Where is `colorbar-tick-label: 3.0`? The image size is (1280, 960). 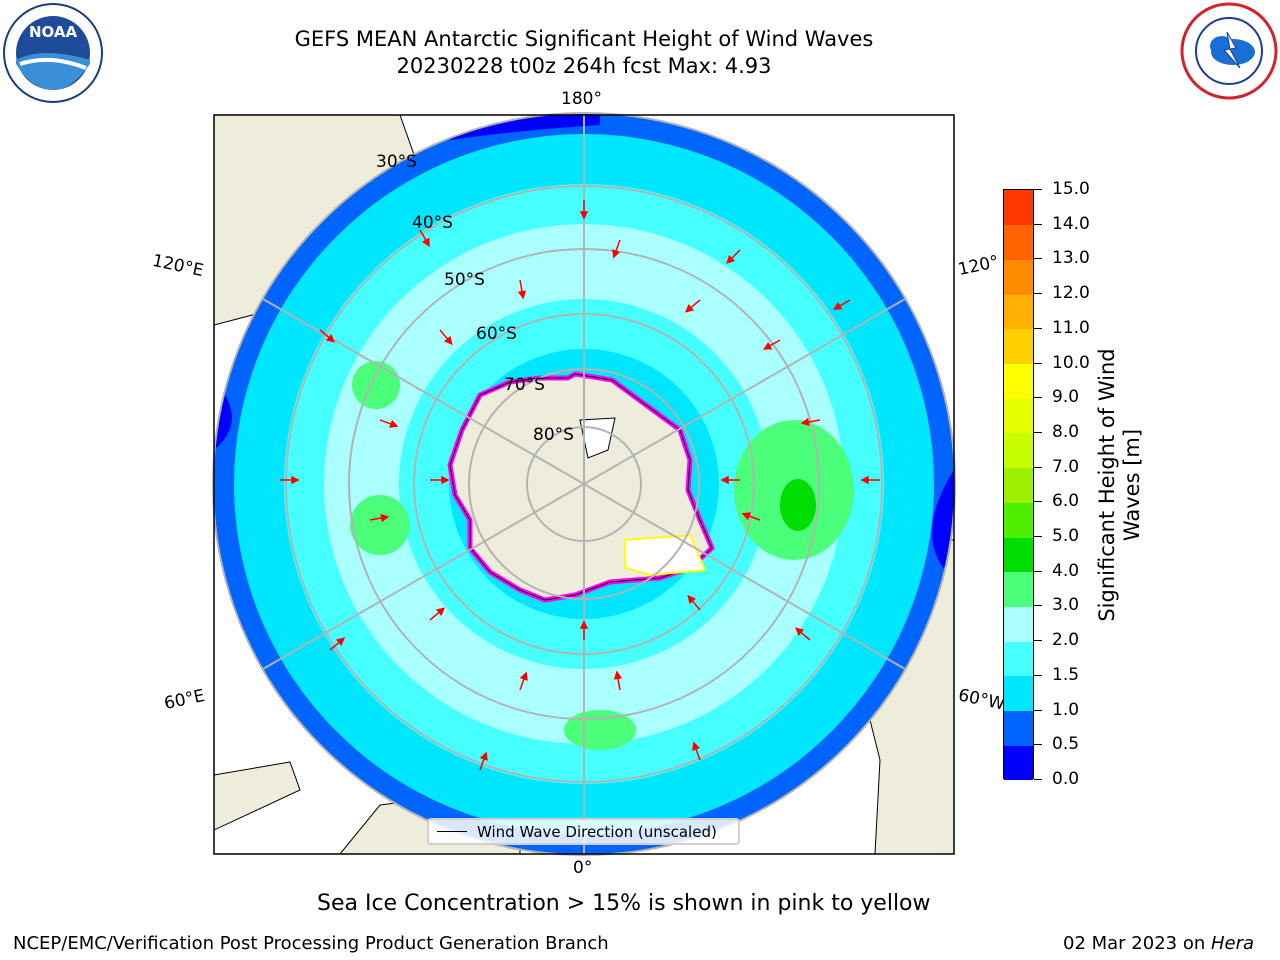 colorbar-tick-label: 3.0 is located at coordinates (1066, 605).